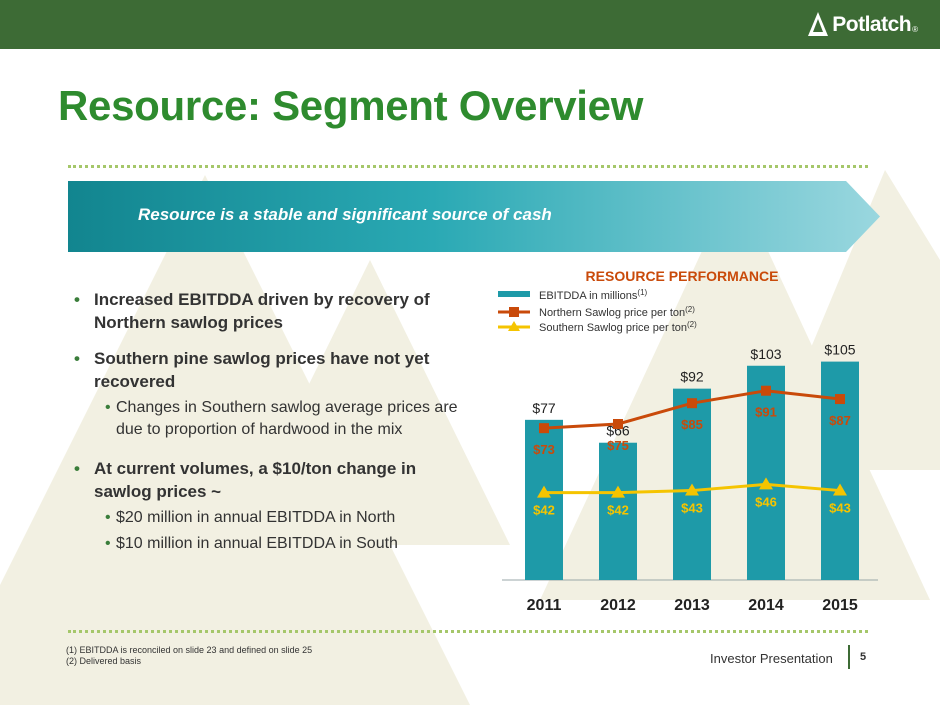  What do you see at coordinates (765, 354) in the screenshot?
I see `bar-label-ebitdda-2014: $103` at bounding box center [765, 354].